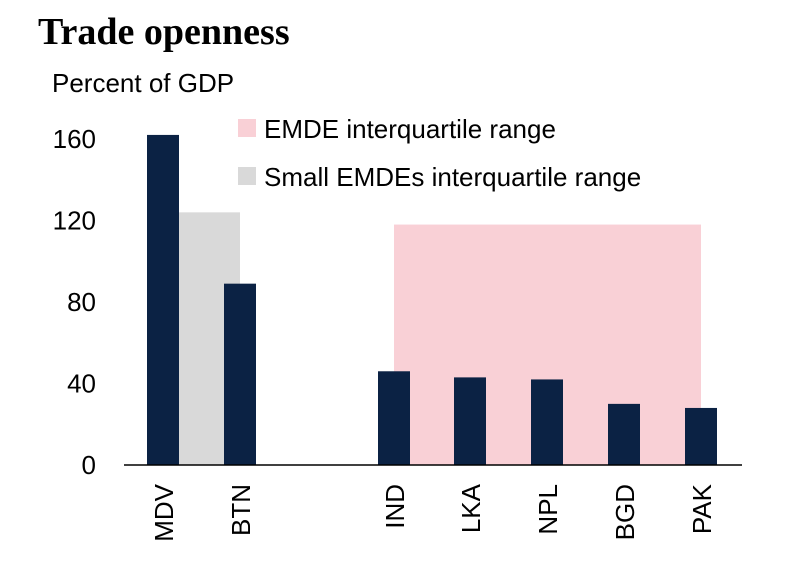 Image resolution: width=812 pixels, height=566 pixels. I want to click on y-axis-label: Percent of GDP, so click(143, 83).